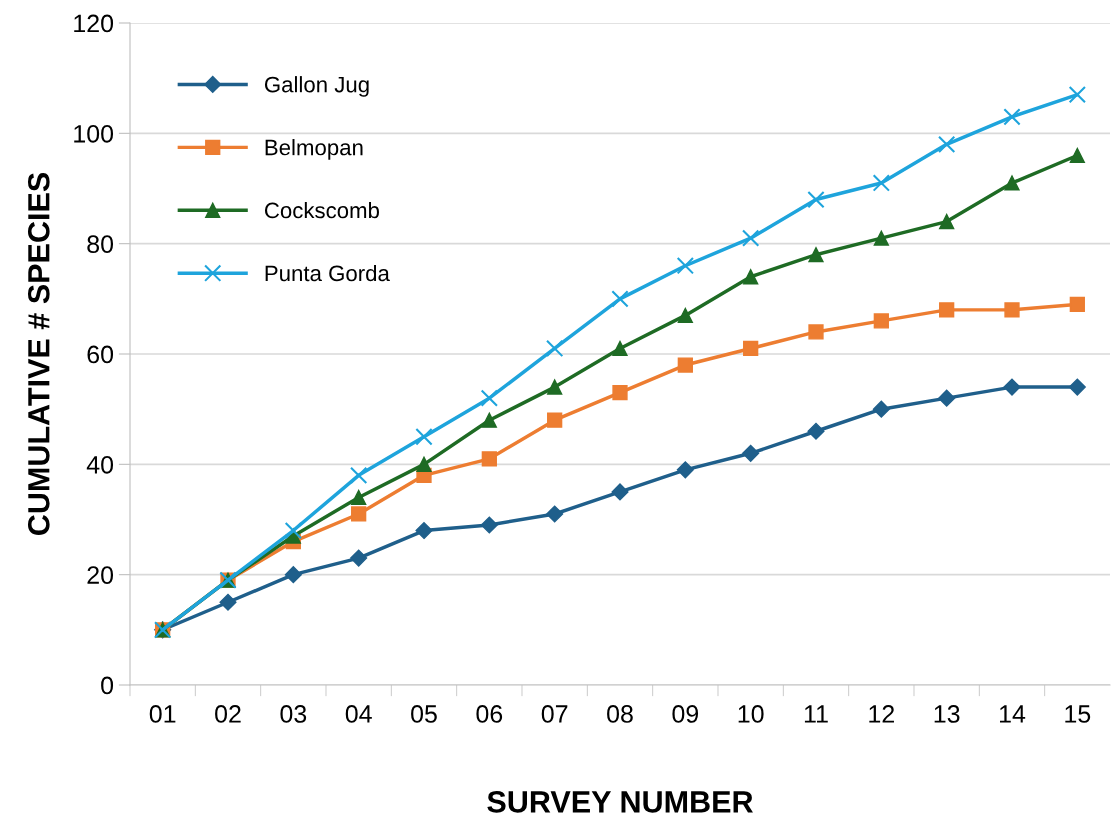  Describe the element at coordinates (358, 714) in the screenshot. I see `x-tick-label: 04` at that location.